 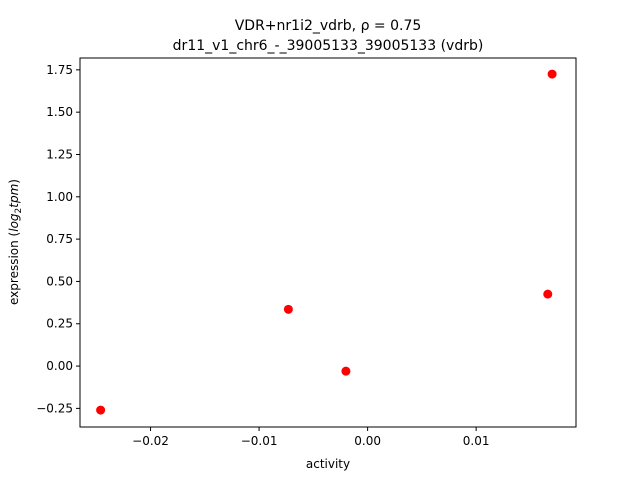 I want to click on y-axis-ticks: −0.25 0.00 0.25 0.50 0.75 1.00 1.25 1.50 1.75, so click(x=58, y=239).